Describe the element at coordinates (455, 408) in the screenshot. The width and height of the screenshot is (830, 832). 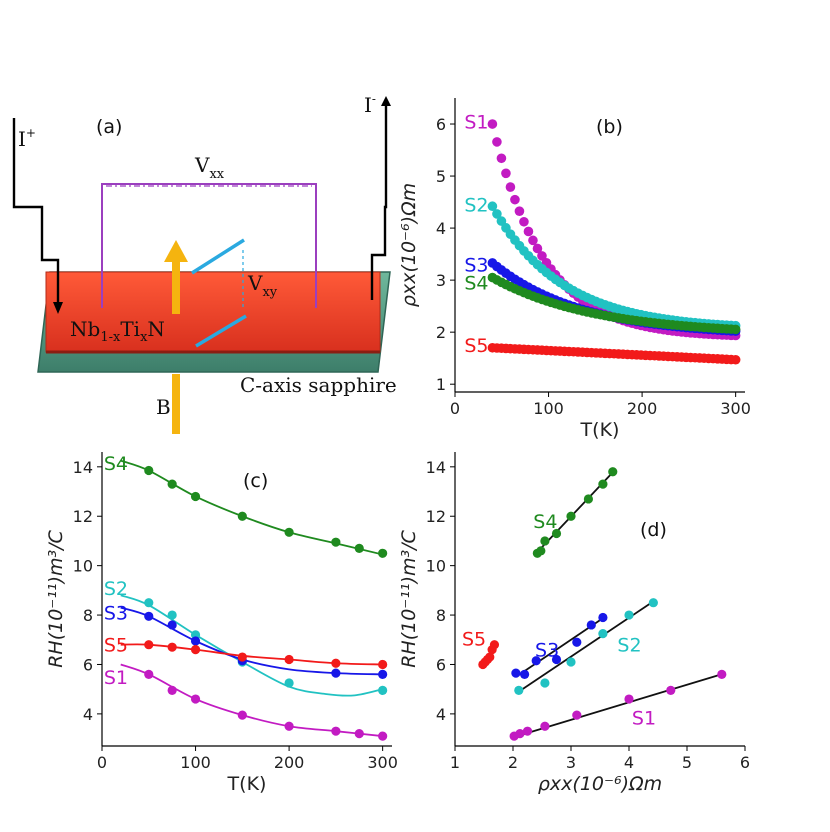
I see `x-tick-label: 0` at that location.